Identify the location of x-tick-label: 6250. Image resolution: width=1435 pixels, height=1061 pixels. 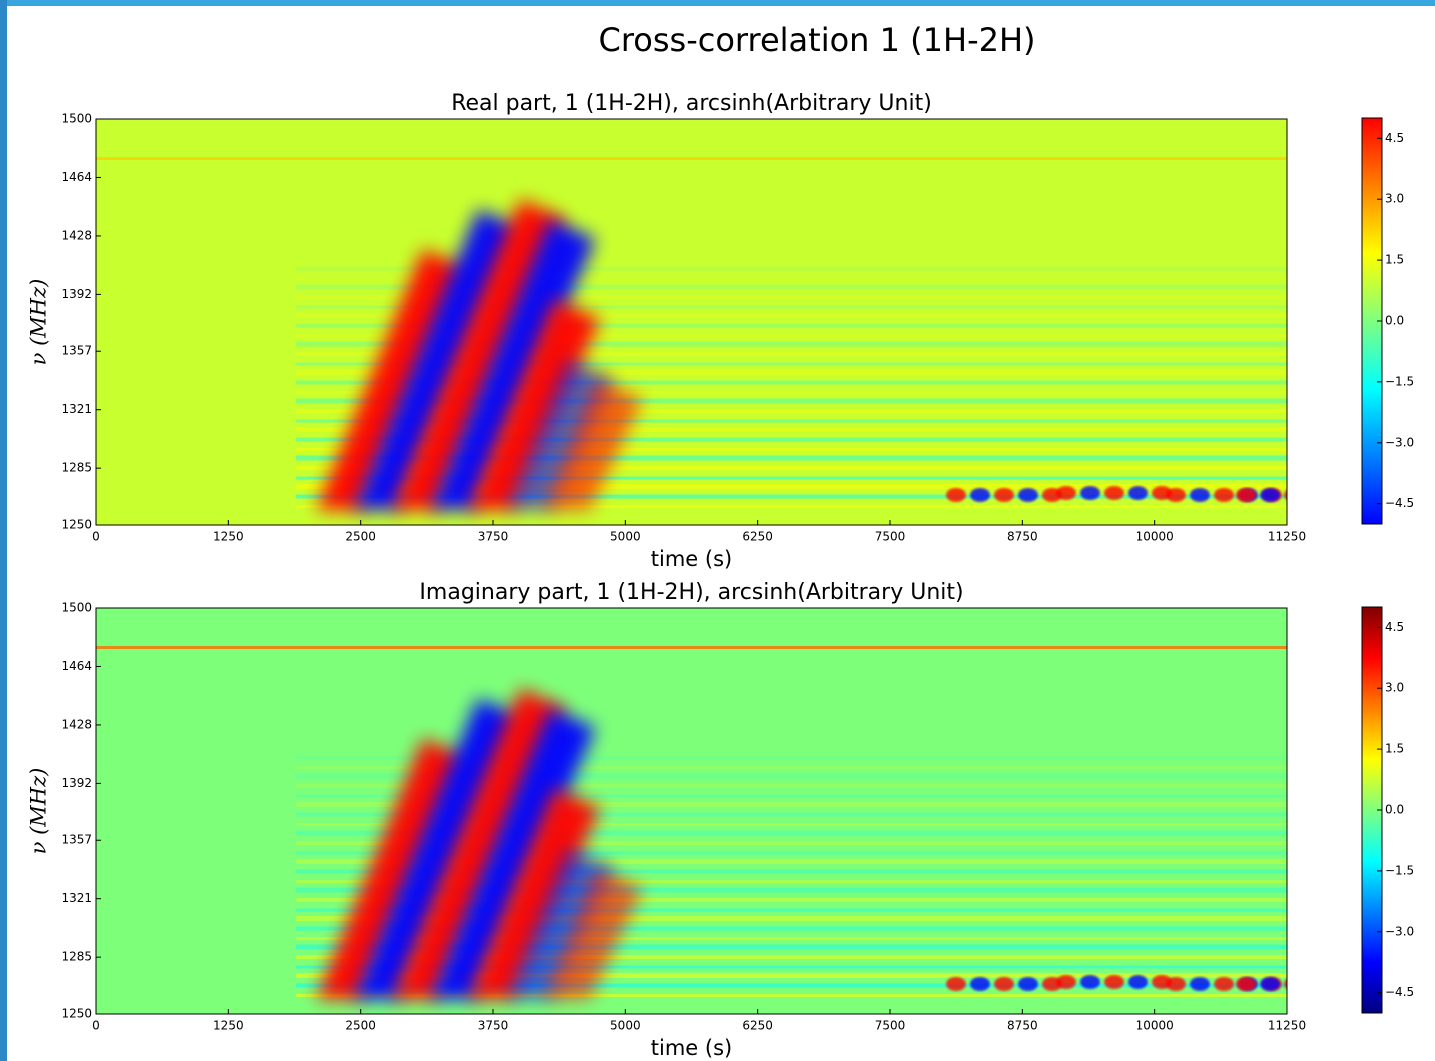
(757, 537).